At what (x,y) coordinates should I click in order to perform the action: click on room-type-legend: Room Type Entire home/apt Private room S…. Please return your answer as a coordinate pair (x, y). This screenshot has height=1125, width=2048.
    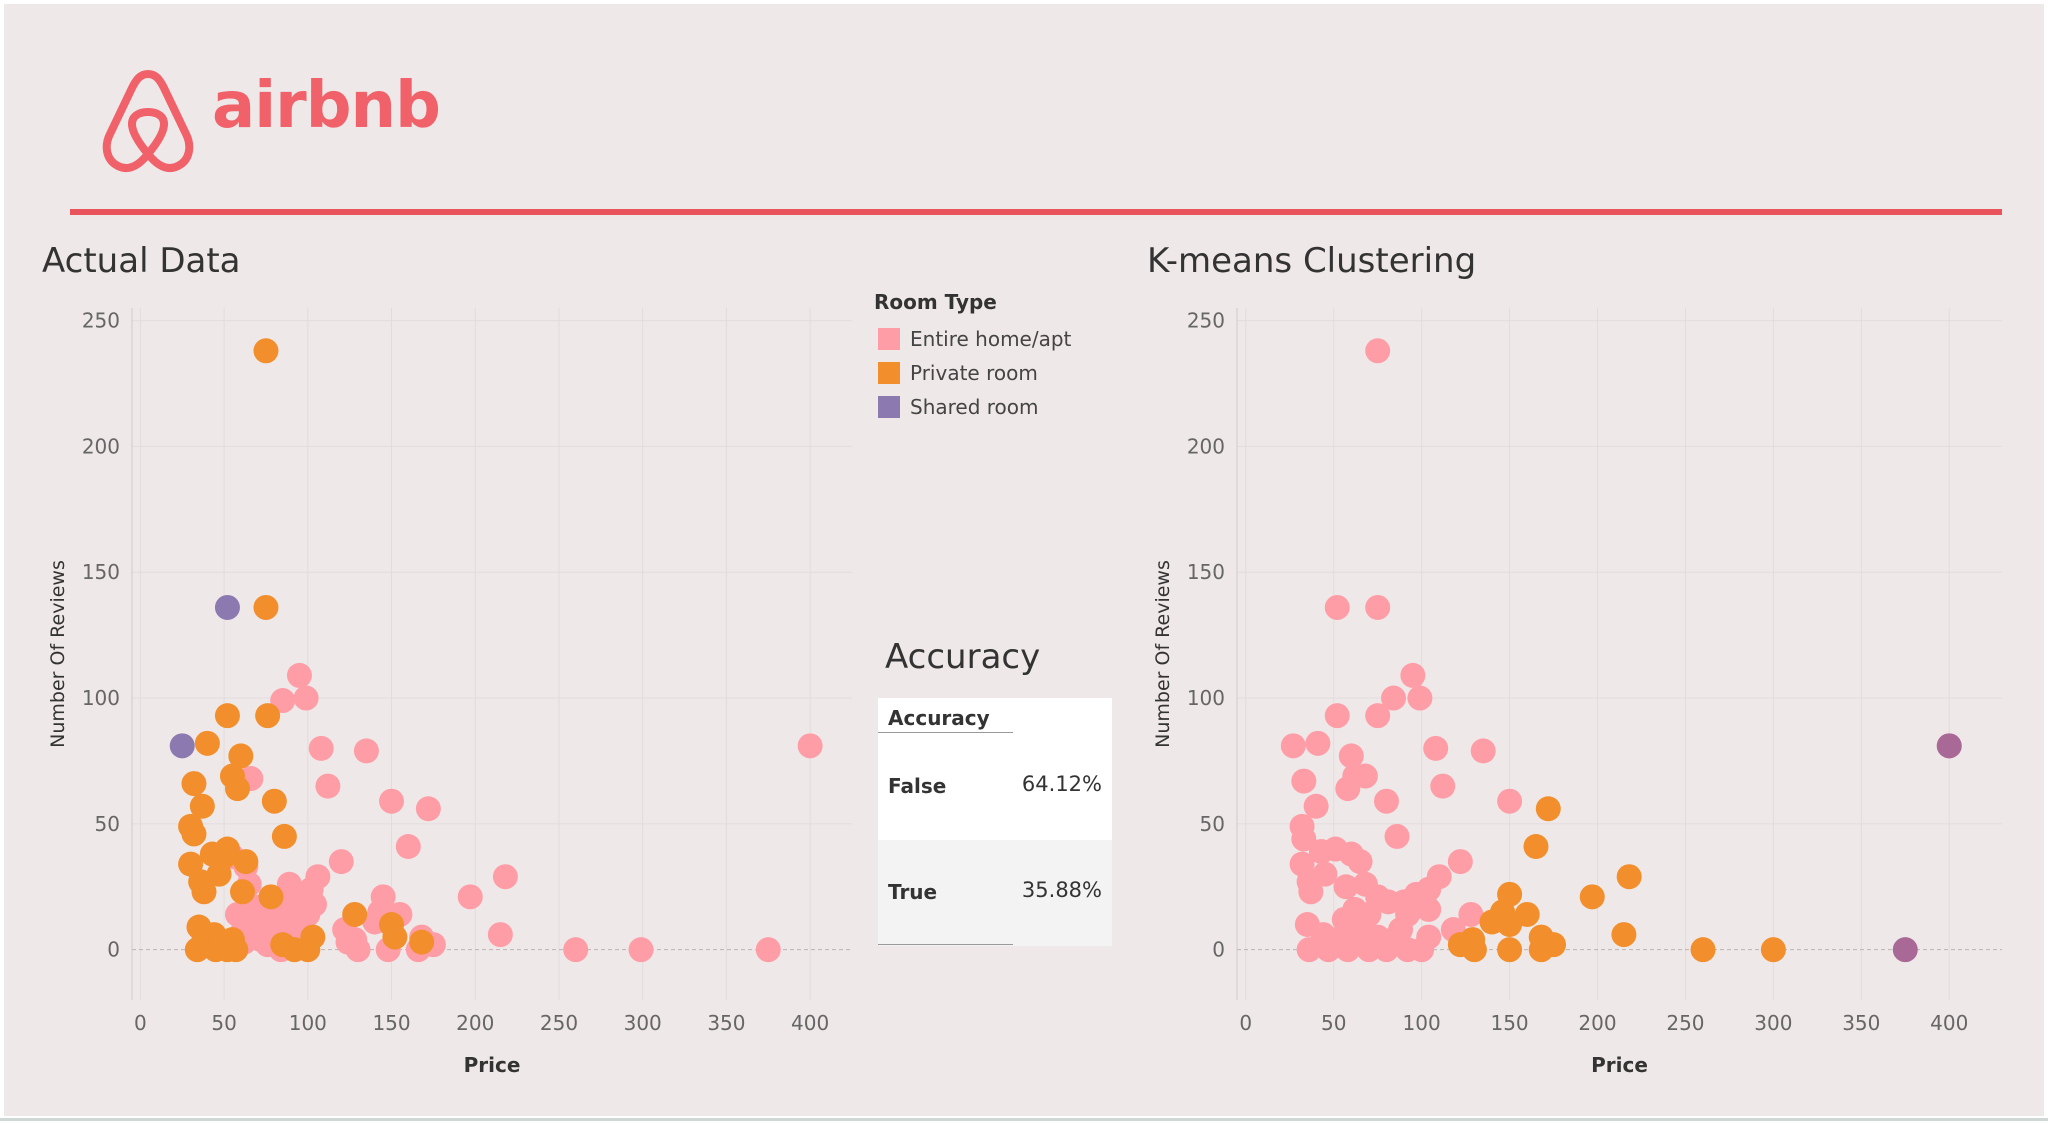
    Looking at the image, I should click on (987, 357).